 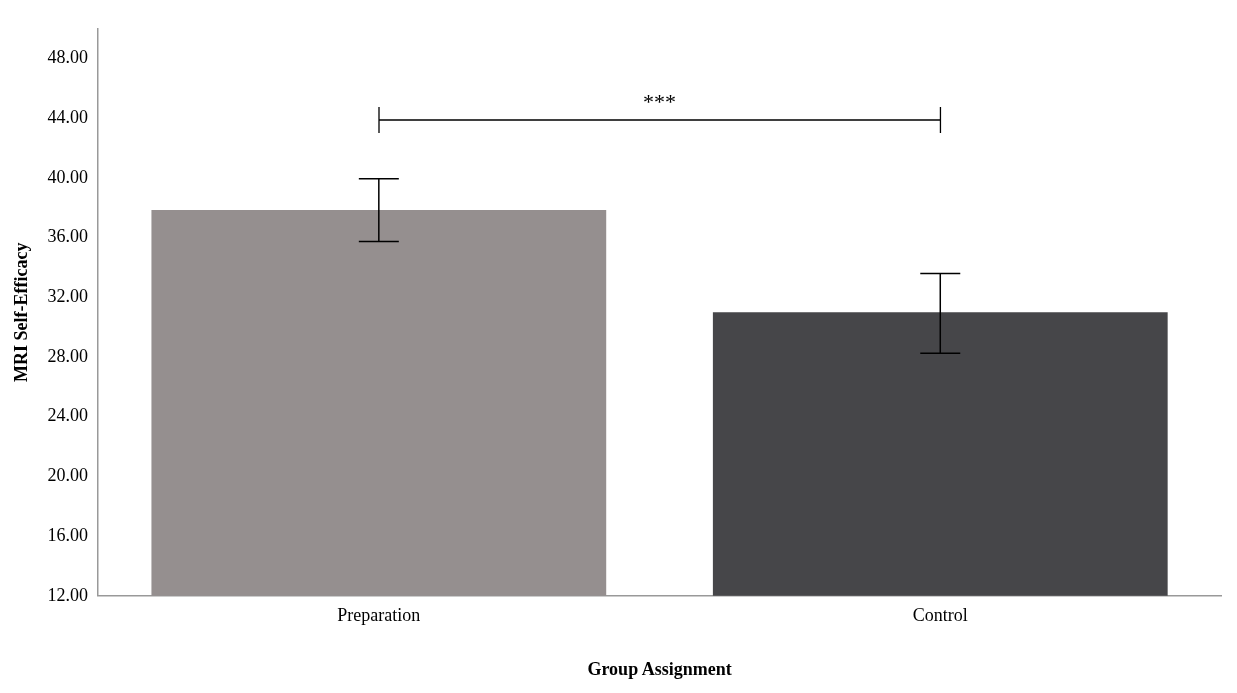 What do you see at coordinates (68, 355) in the screenshot?
I see `y-tick-label: 28.00` at bounding box center [68, 355].